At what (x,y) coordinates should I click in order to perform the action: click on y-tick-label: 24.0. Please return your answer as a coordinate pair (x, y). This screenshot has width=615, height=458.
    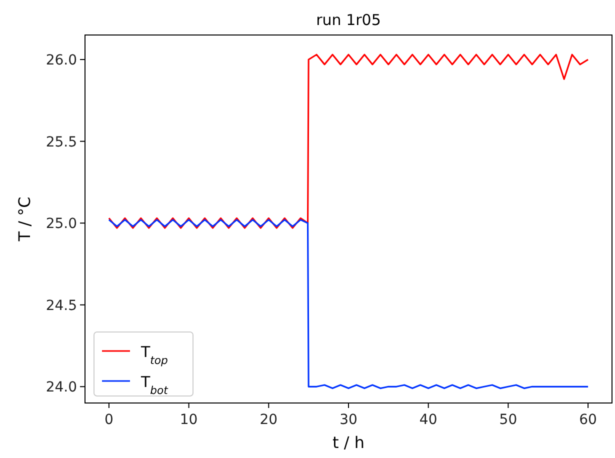
    Looking at the image, I should click on (61, 388).